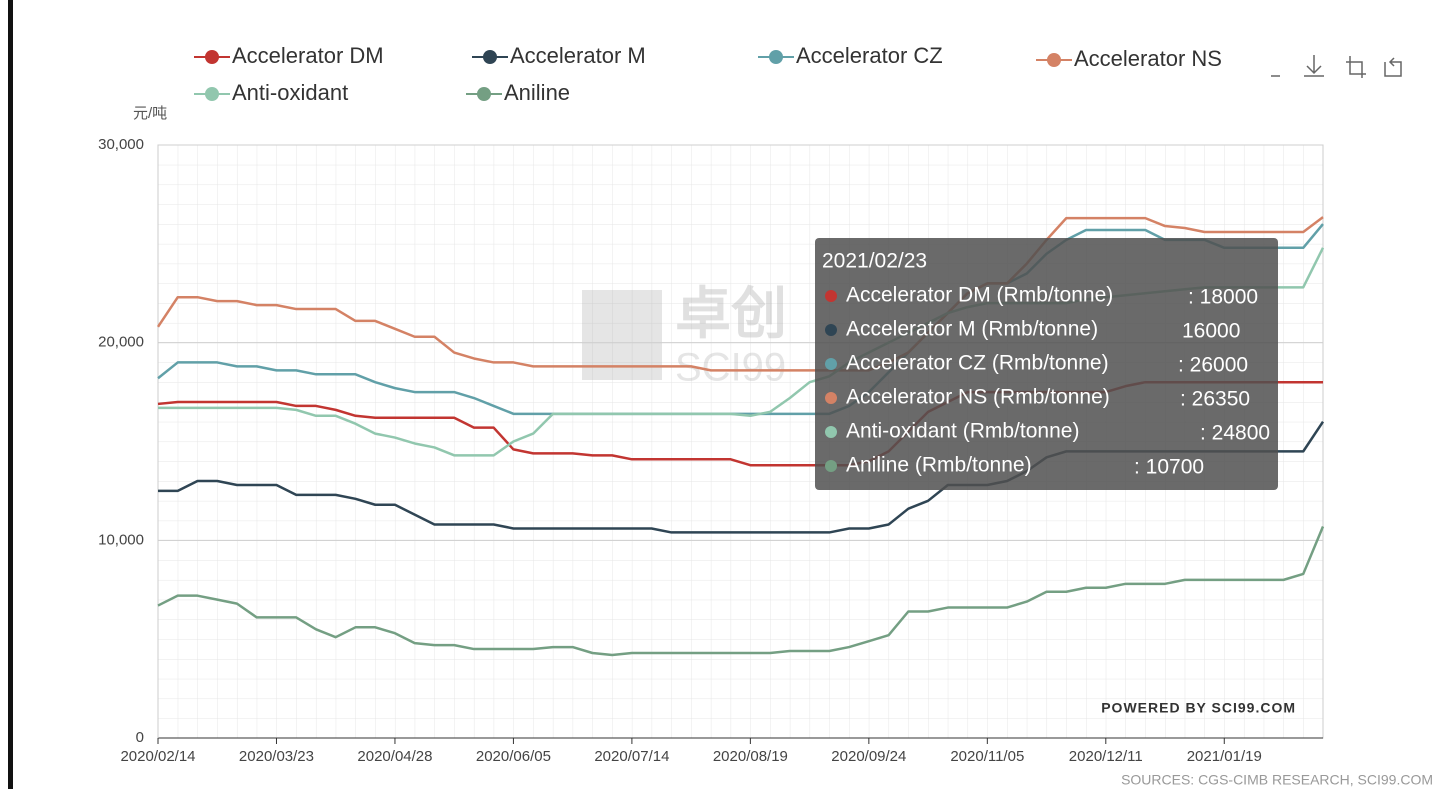  I want to click on tooltip-value: : 10700, so click(1169, 467).